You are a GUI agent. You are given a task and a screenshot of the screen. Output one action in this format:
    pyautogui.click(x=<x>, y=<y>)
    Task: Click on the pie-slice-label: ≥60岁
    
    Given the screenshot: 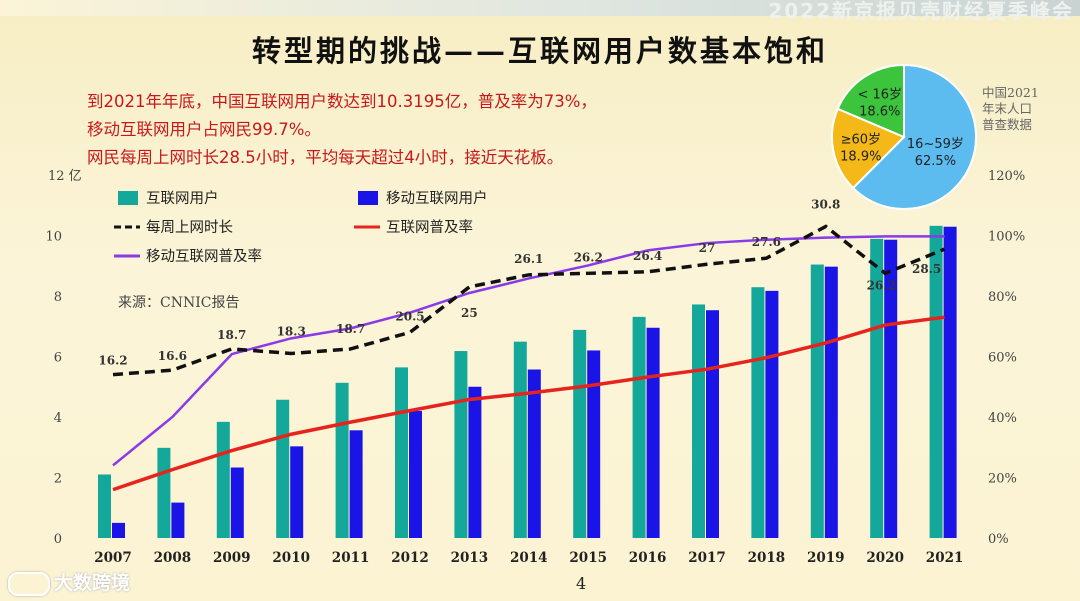 What is the action you would take?
    pyautogui.click(x=861, y=139)
    